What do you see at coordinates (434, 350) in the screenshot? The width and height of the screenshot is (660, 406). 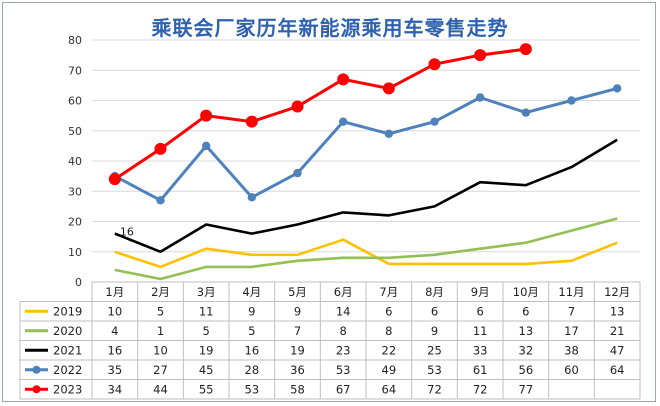 I see `table-cell: 25` at bounding box center [434, 350].